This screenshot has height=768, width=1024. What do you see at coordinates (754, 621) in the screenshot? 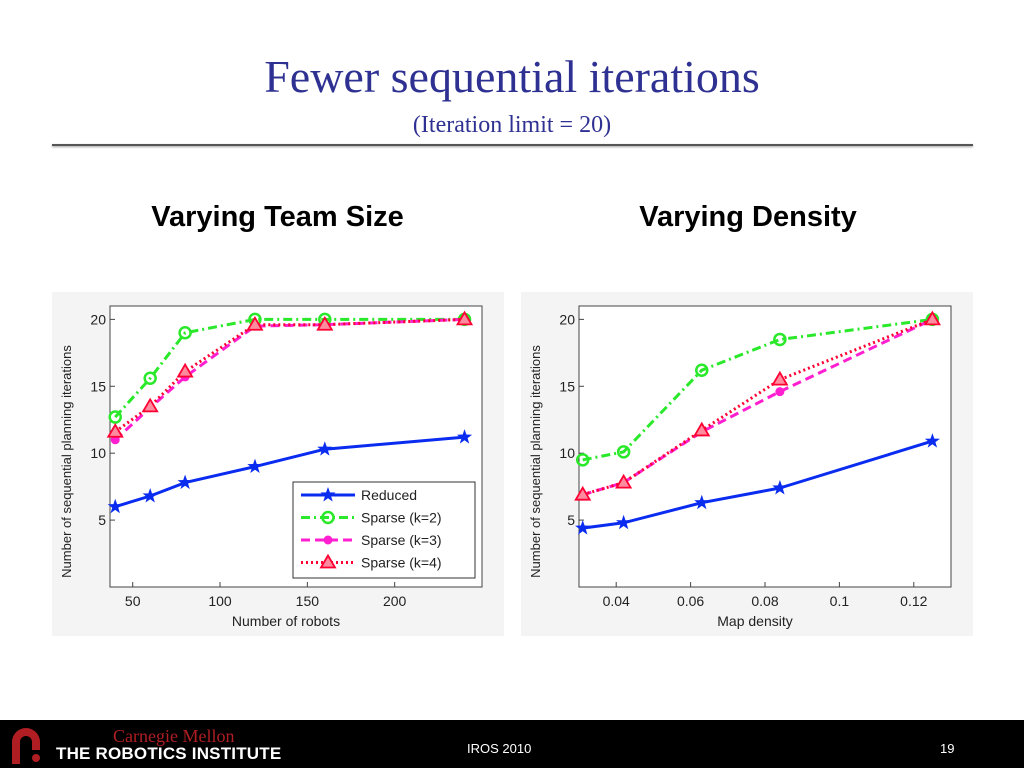
I see `x-axis-label: Map density` at bounding box center [754, 621].